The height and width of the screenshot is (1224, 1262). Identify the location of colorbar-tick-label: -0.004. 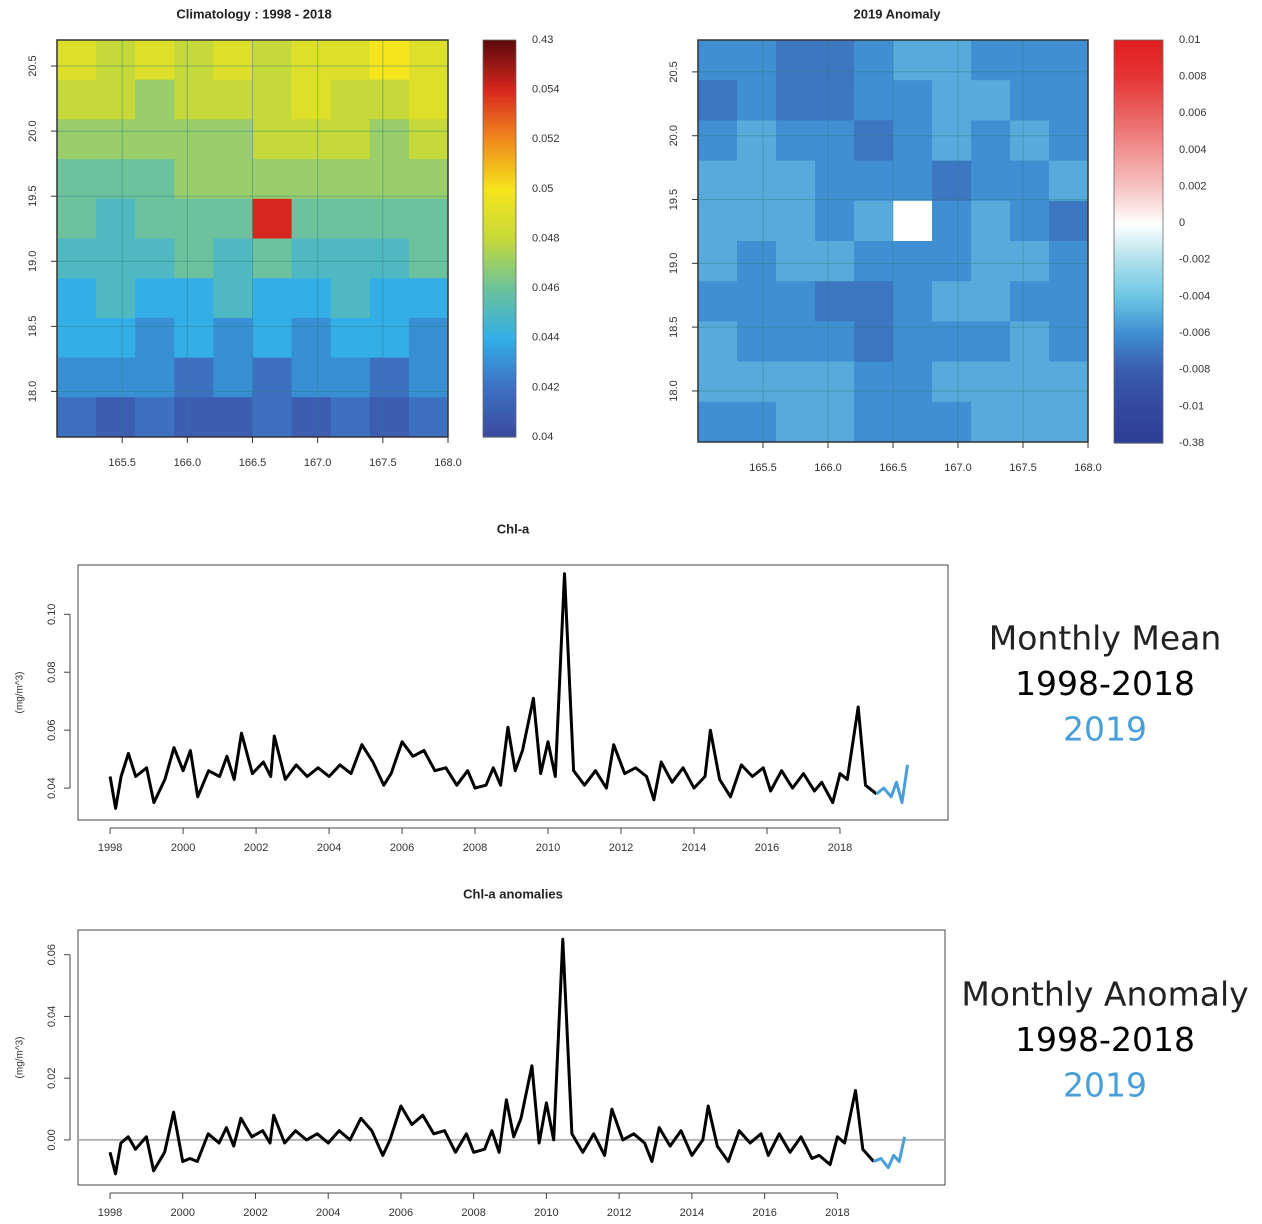
(1194, 296).